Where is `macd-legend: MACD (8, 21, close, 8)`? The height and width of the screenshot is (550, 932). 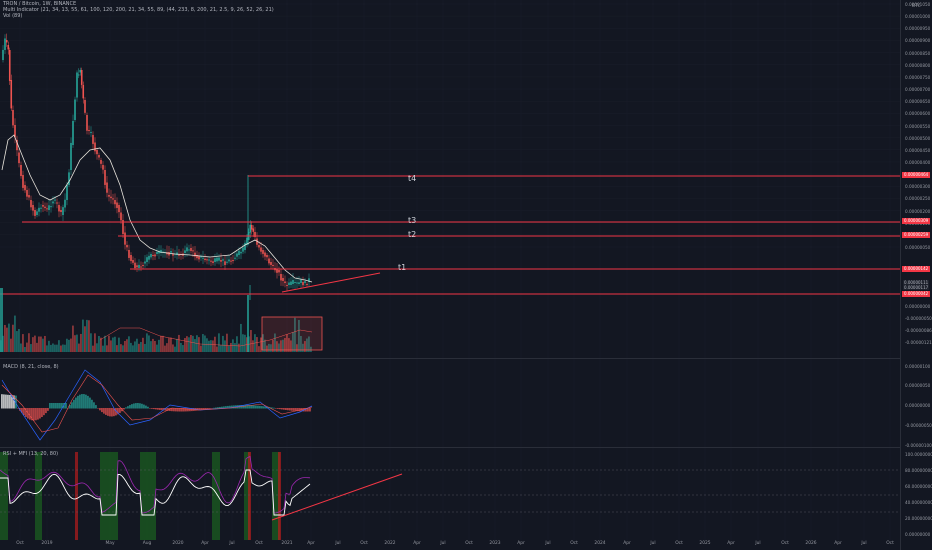 macd-legend: MACD (8, 21, close, 8) is located at coordinates (31, 367).